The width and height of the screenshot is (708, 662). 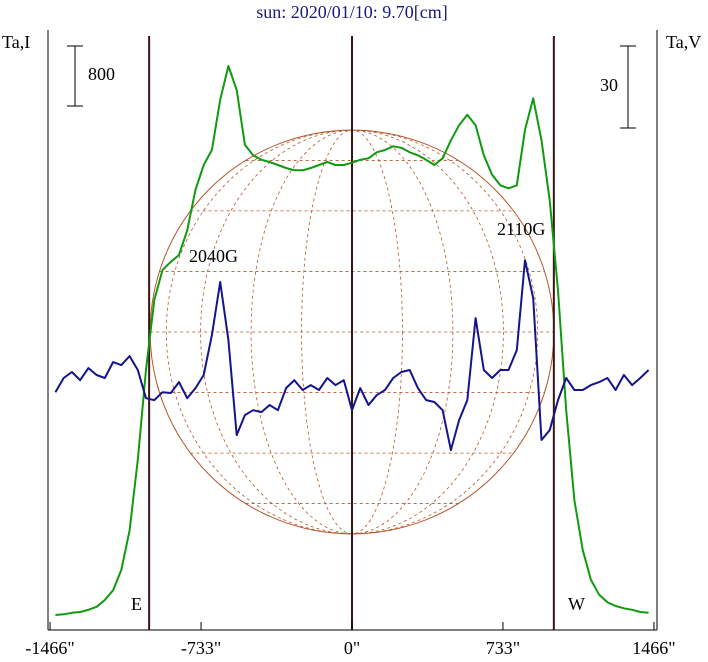 I want to click on y-axis-label: Ta,I, so click(x=16, y=42).